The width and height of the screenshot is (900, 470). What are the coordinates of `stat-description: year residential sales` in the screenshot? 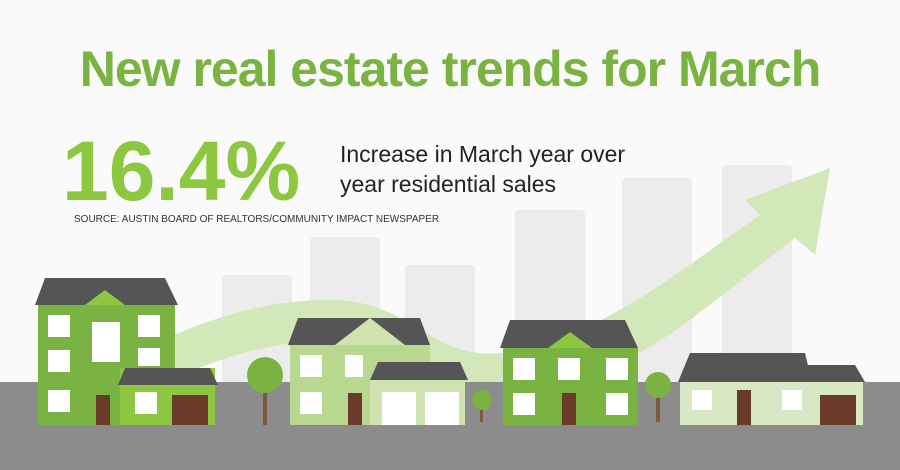 It's located at (448, 184).